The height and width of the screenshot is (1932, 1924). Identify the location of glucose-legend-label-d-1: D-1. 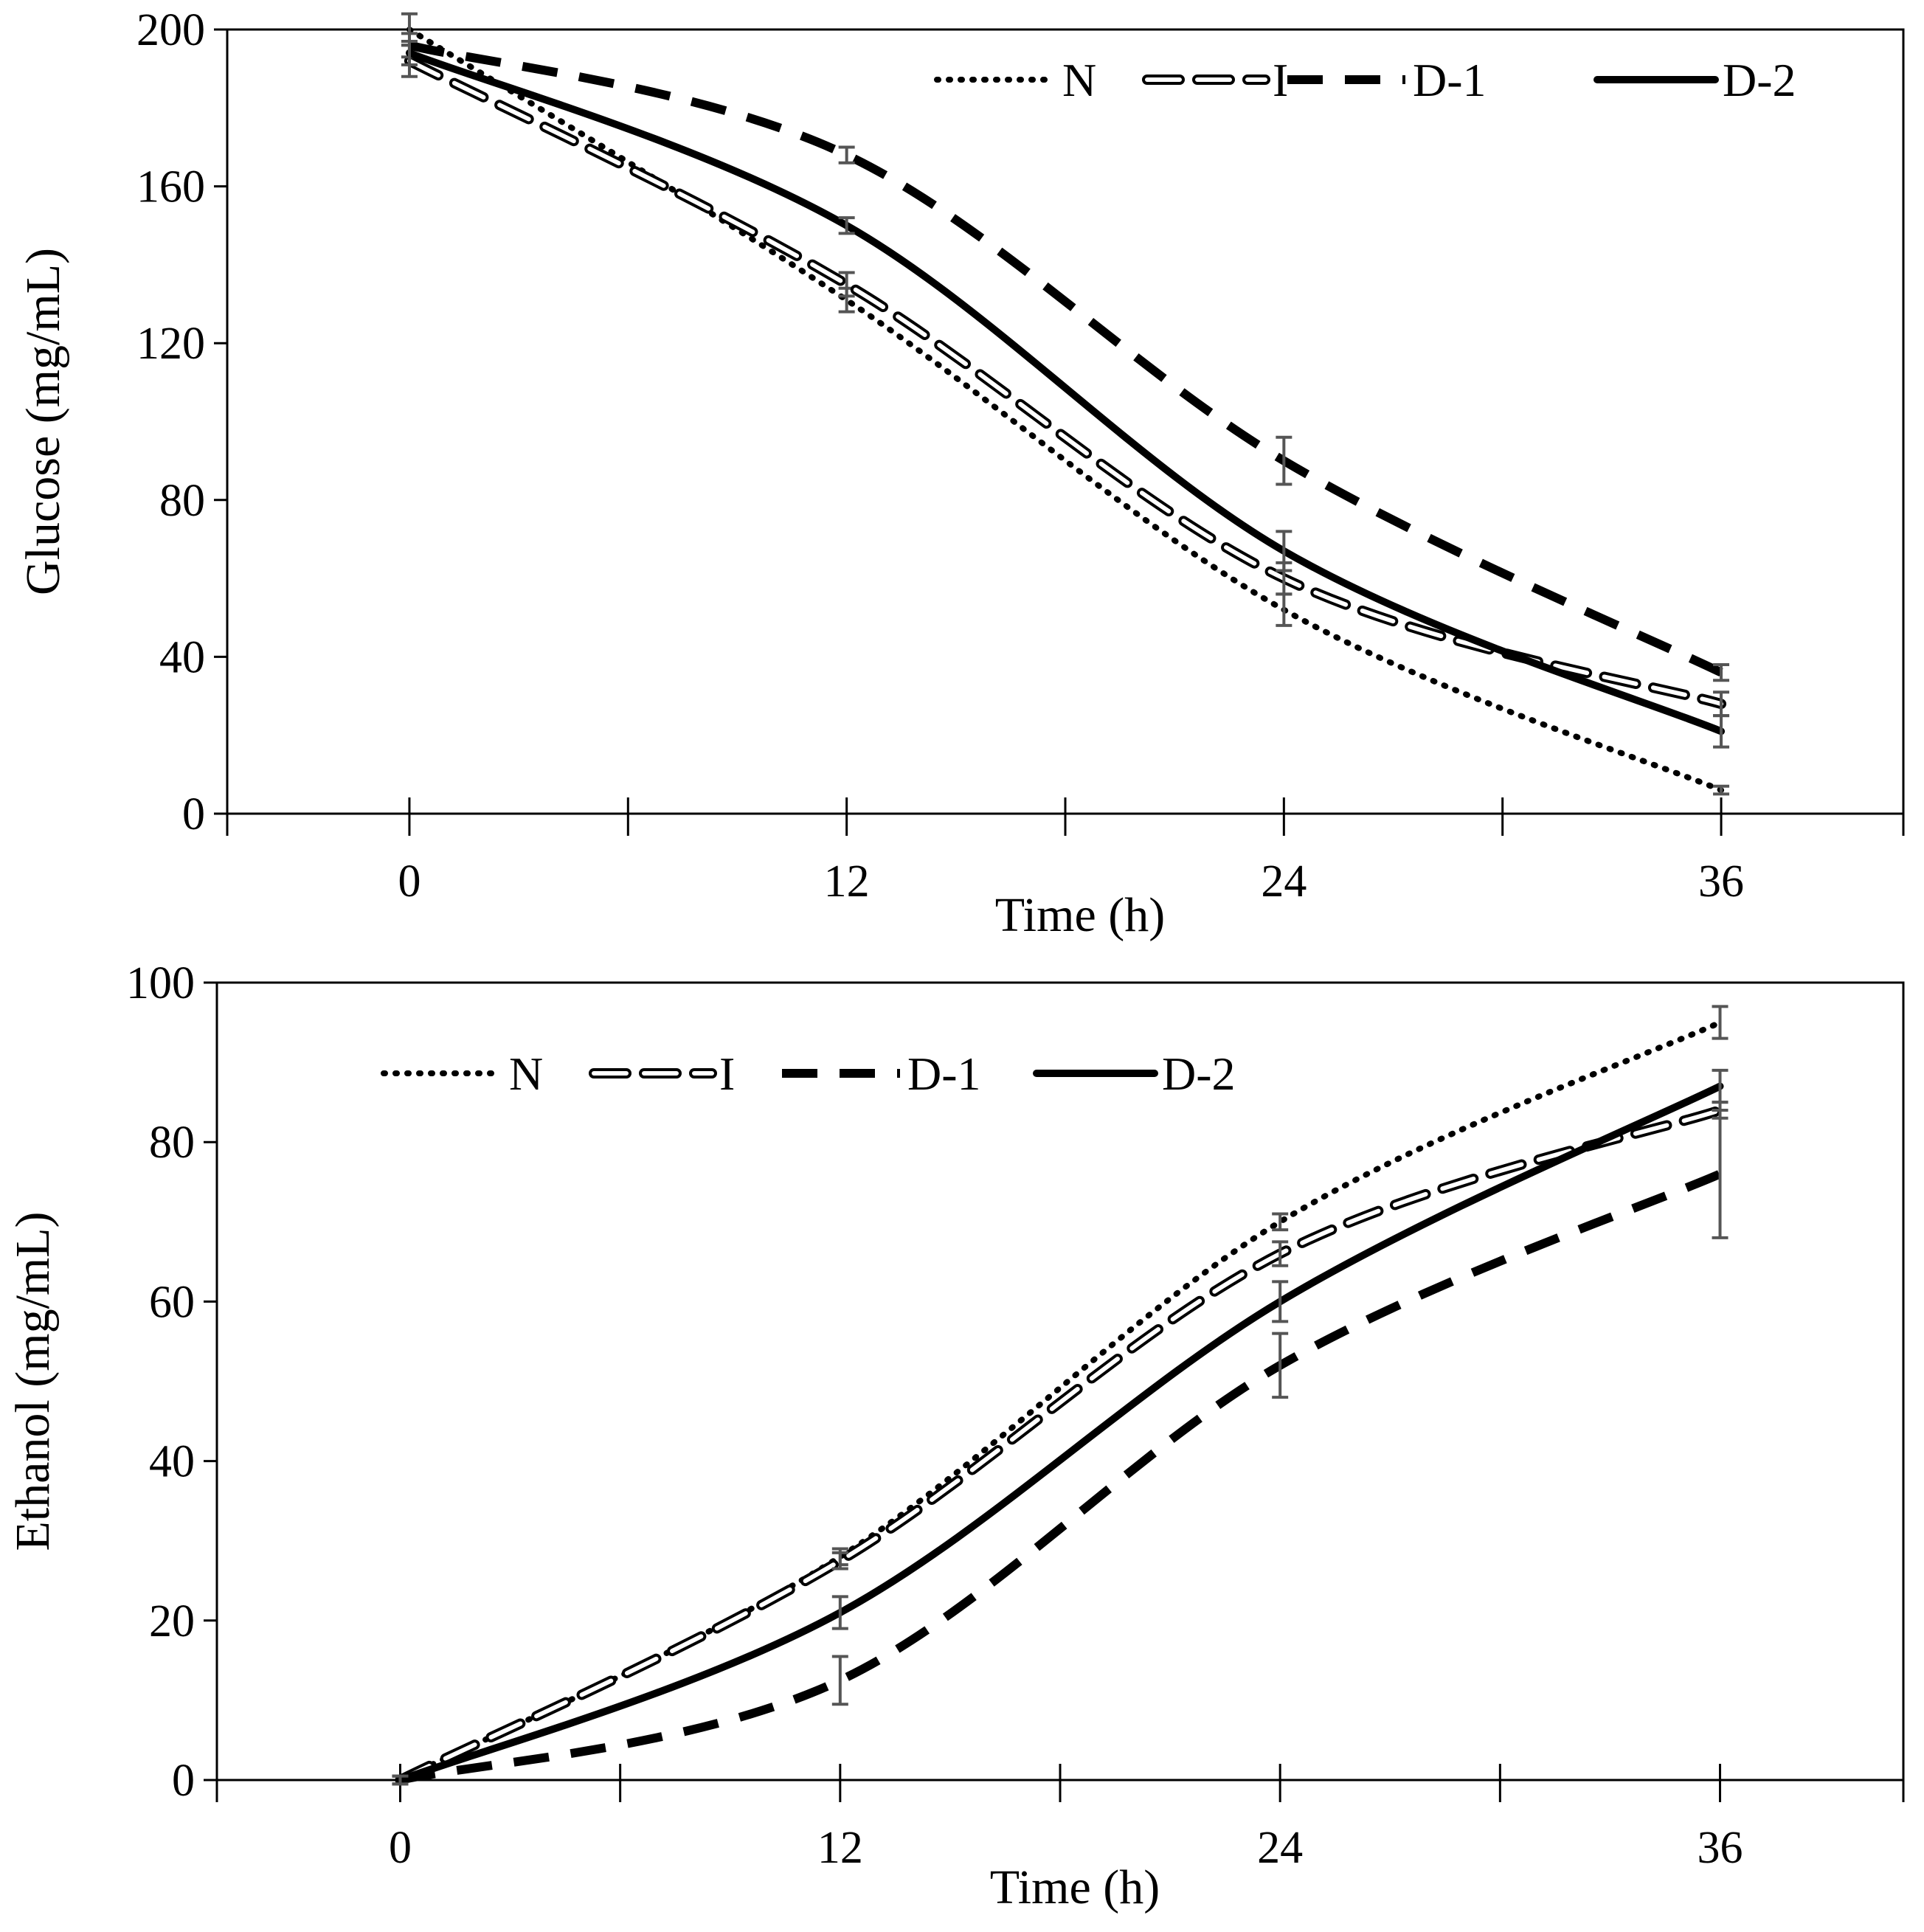
(1450, 80).